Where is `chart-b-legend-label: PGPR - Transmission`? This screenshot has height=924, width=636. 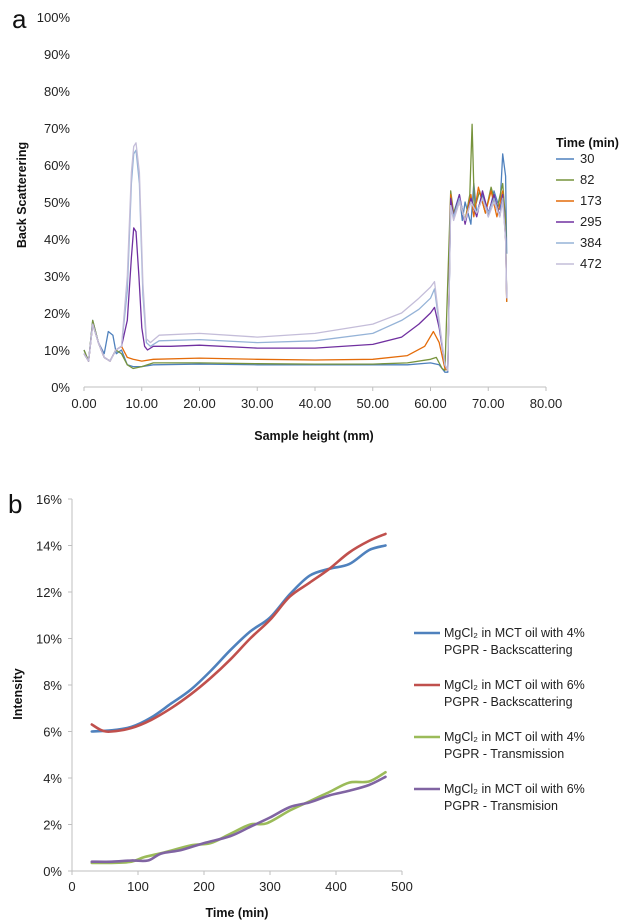
chart-b-legend-label: PGPR - Transmission is located at coordinates (504, 754).